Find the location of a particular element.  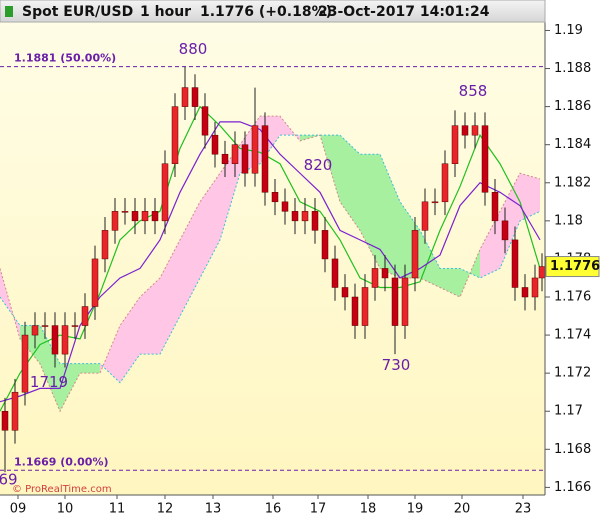

x-tick-label: 16 is located at coordinates (273, 509).